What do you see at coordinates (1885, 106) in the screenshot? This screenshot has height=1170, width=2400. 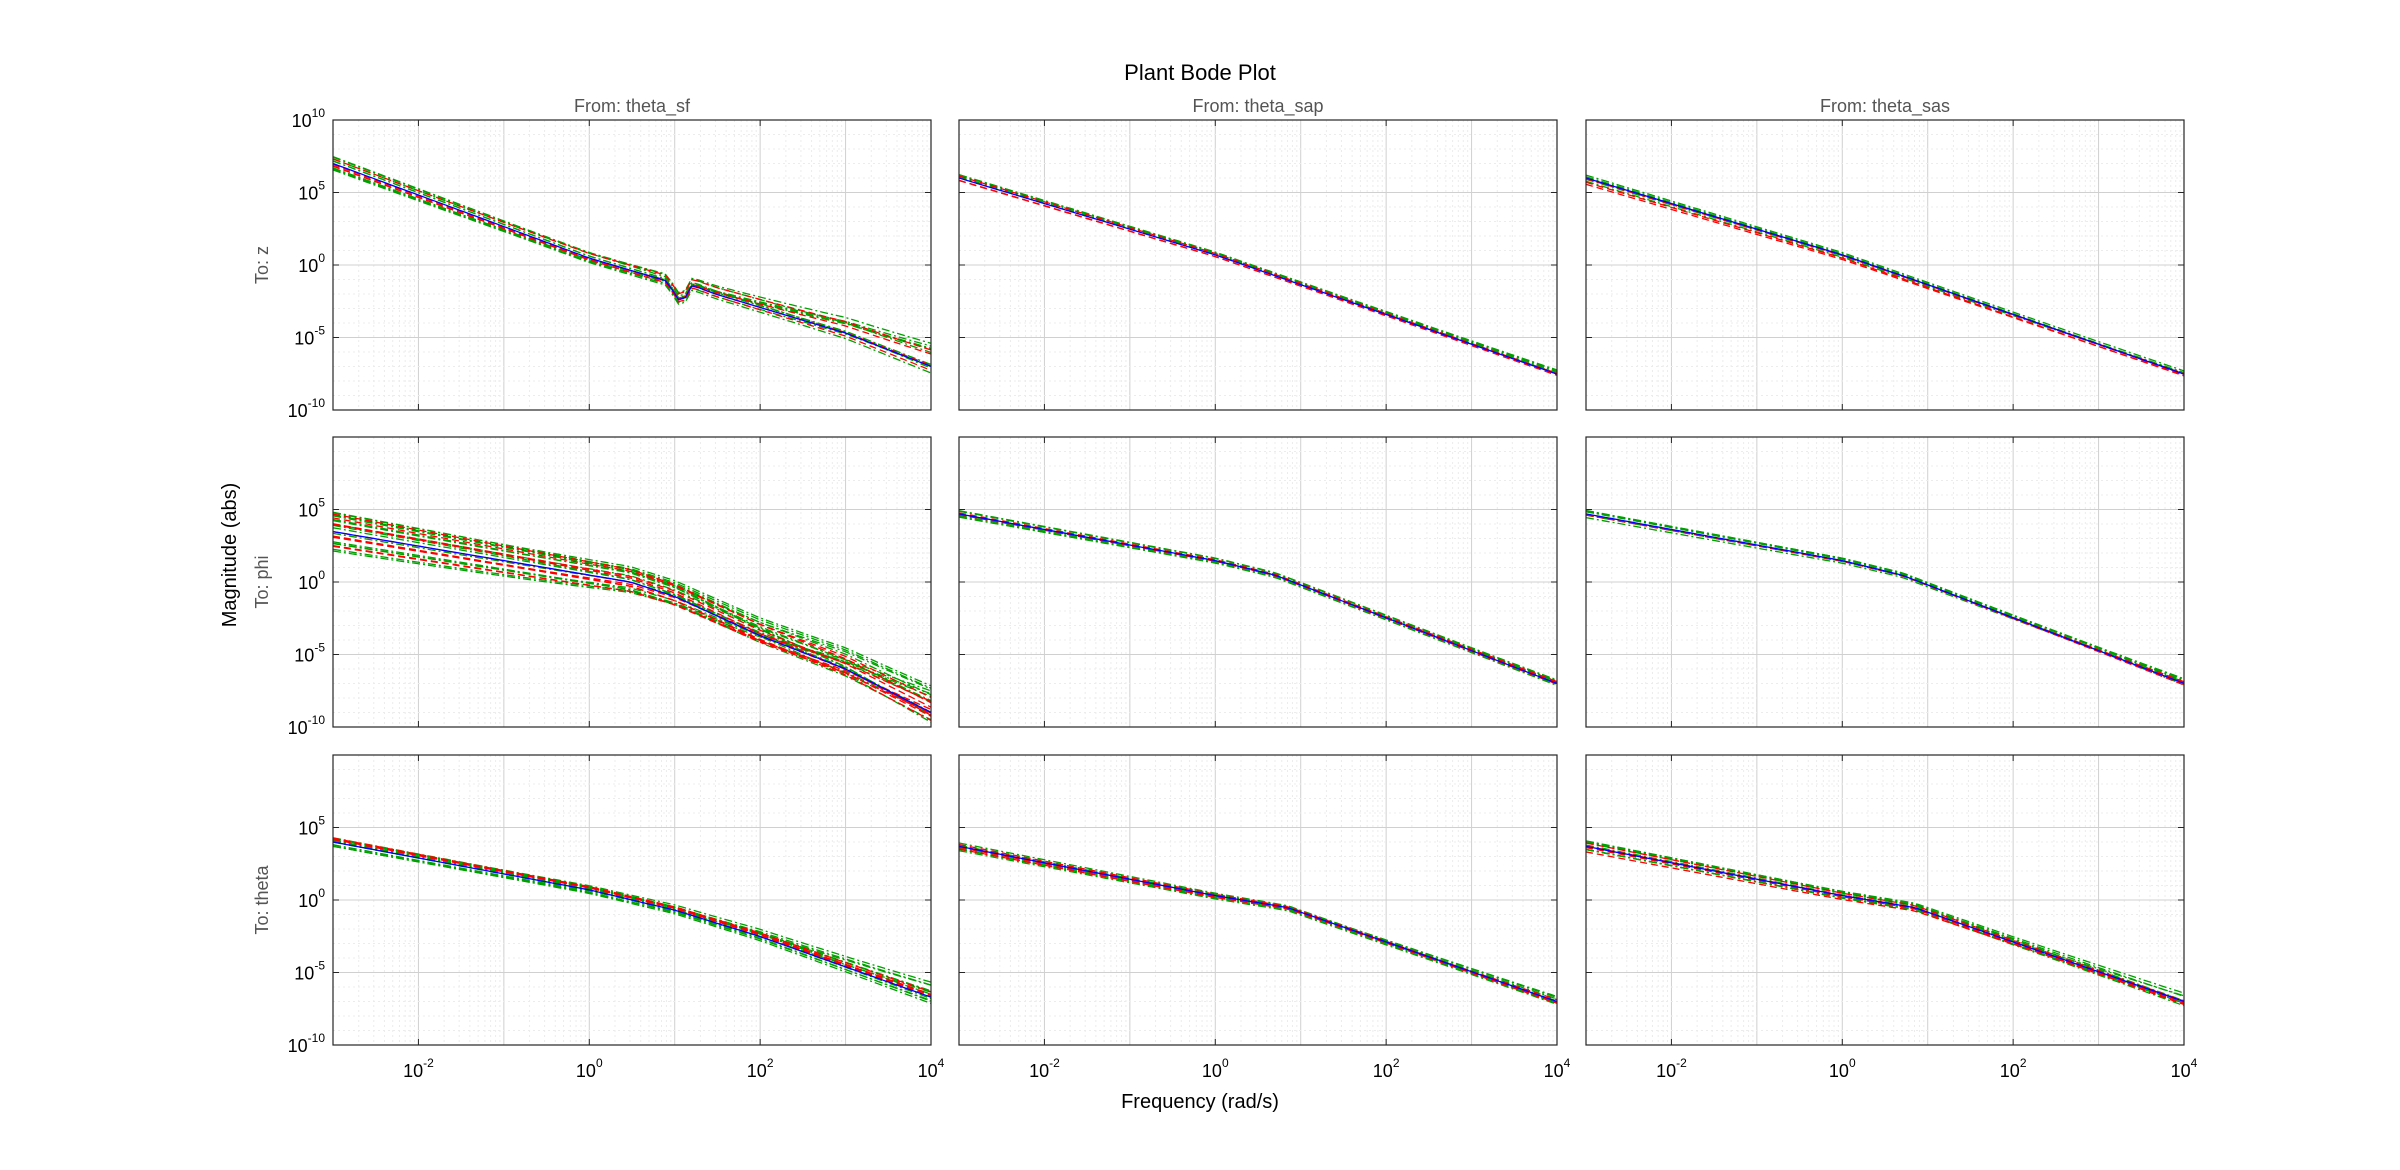 I see `column-title: From: theta_sas` at bounding box center [1885, 106].